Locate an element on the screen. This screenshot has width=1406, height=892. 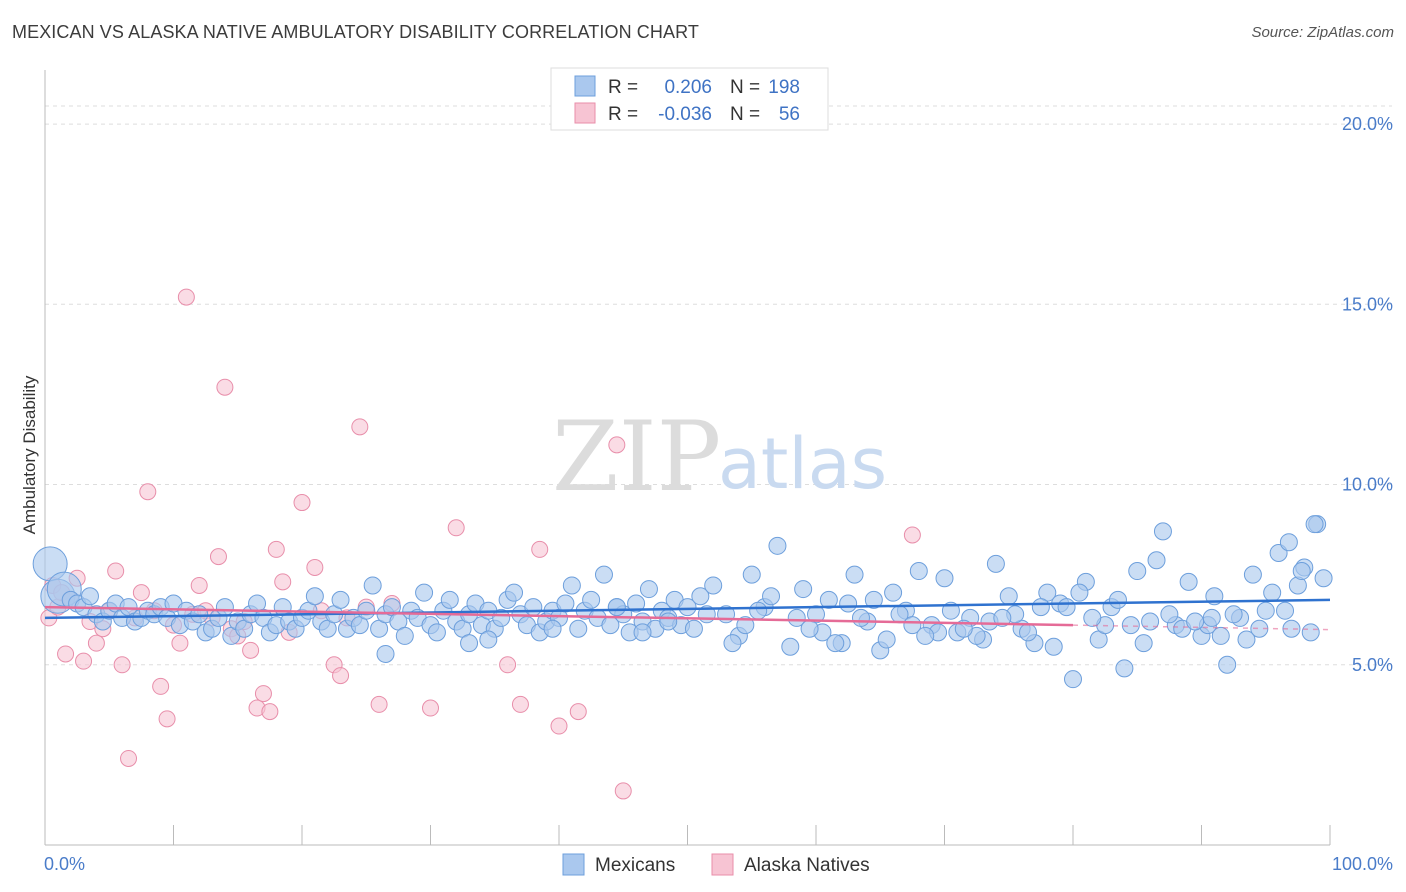
bottom-legend-swatch-alaska-natives is located at coordinates (722, 864).